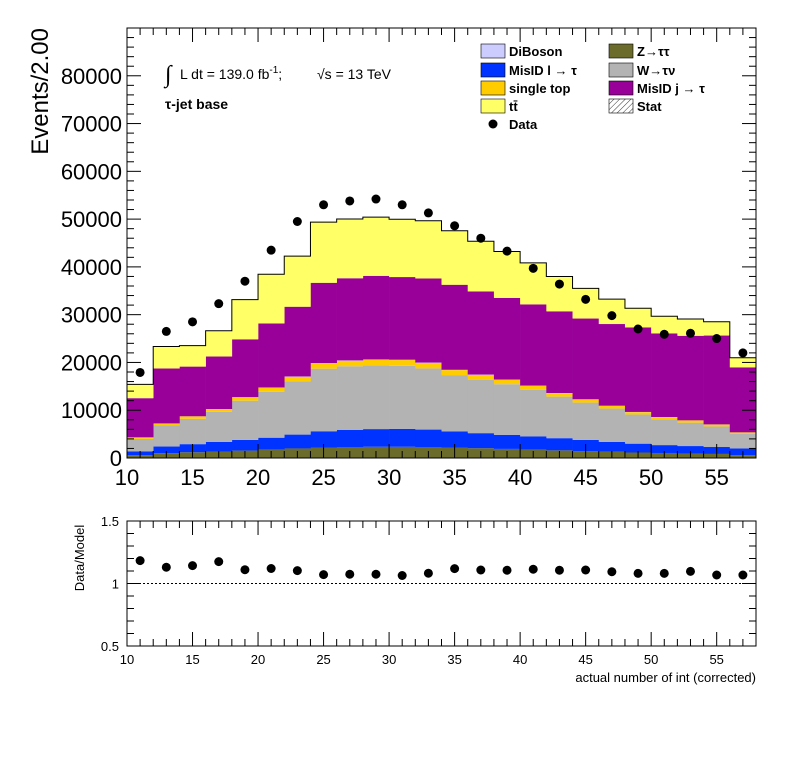 The width and height of the screenshot is (796, 772). What do you see at coordinates (653, 51) in the screenshot?
I see `legend-label-ztautau: Z→ττ` at bounding box center [653, 51].